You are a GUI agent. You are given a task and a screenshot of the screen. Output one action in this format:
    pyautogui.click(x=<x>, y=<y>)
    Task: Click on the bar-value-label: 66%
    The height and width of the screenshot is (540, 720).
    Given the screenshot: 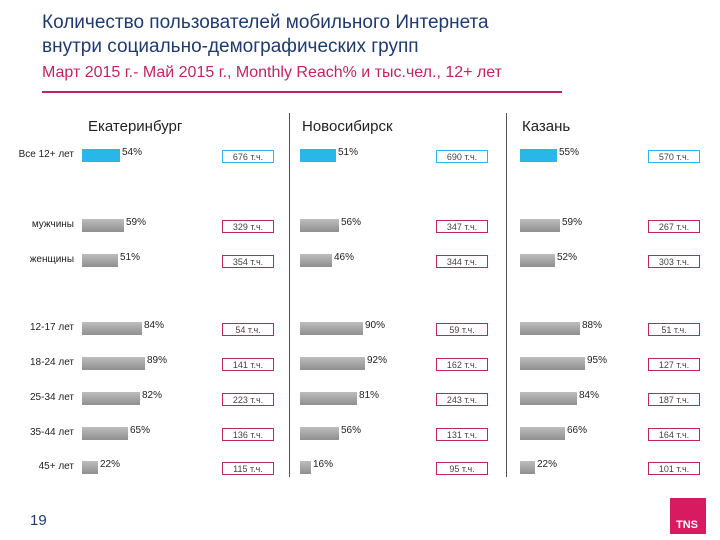 What is the action you would take?
    pyautogui.click(x=577, y=430)
    